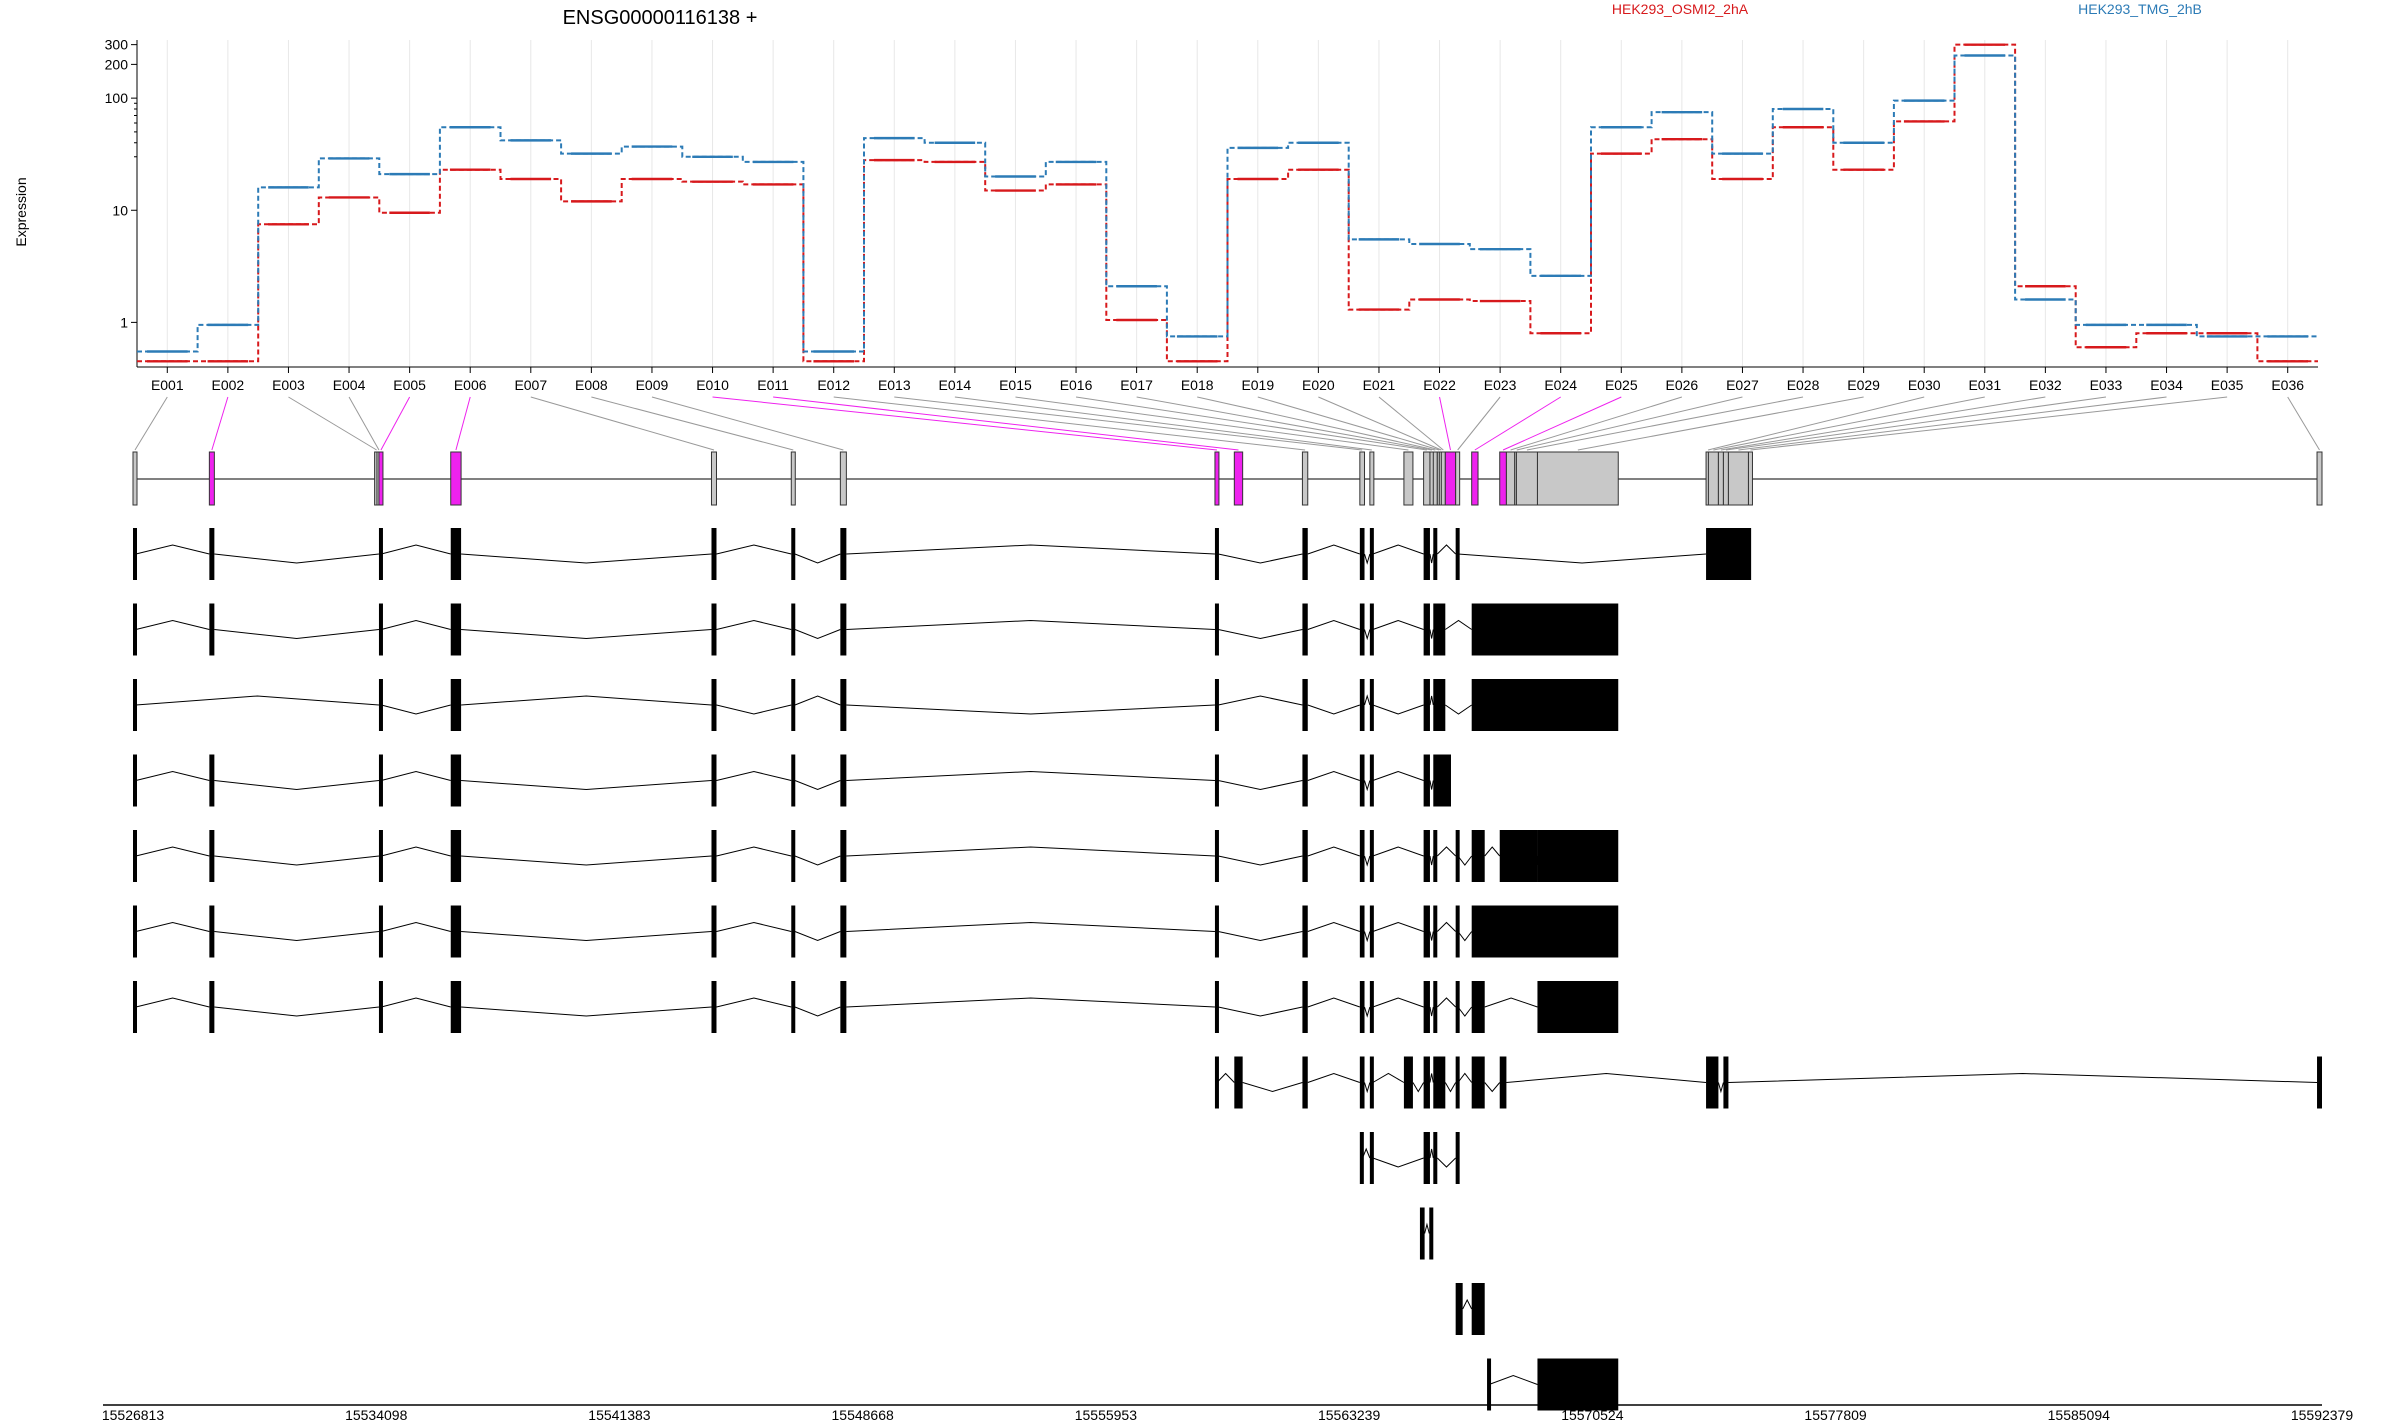 The height and width of the screenshot is (1425, 2400). What do you see at coordinates (2106, 385) in the screenshot?
I see `x-category-label: E033` at bounding box center [2106, 385].